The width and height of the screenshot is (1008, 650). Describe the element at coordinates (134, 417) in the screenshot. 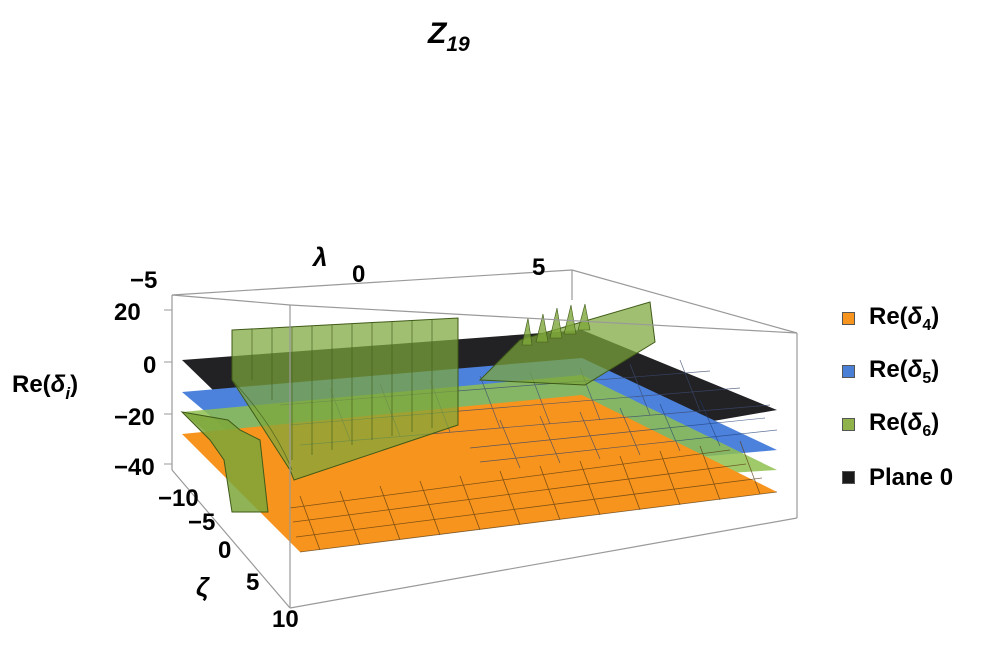

I see `z-tick-label: −20` at that location.